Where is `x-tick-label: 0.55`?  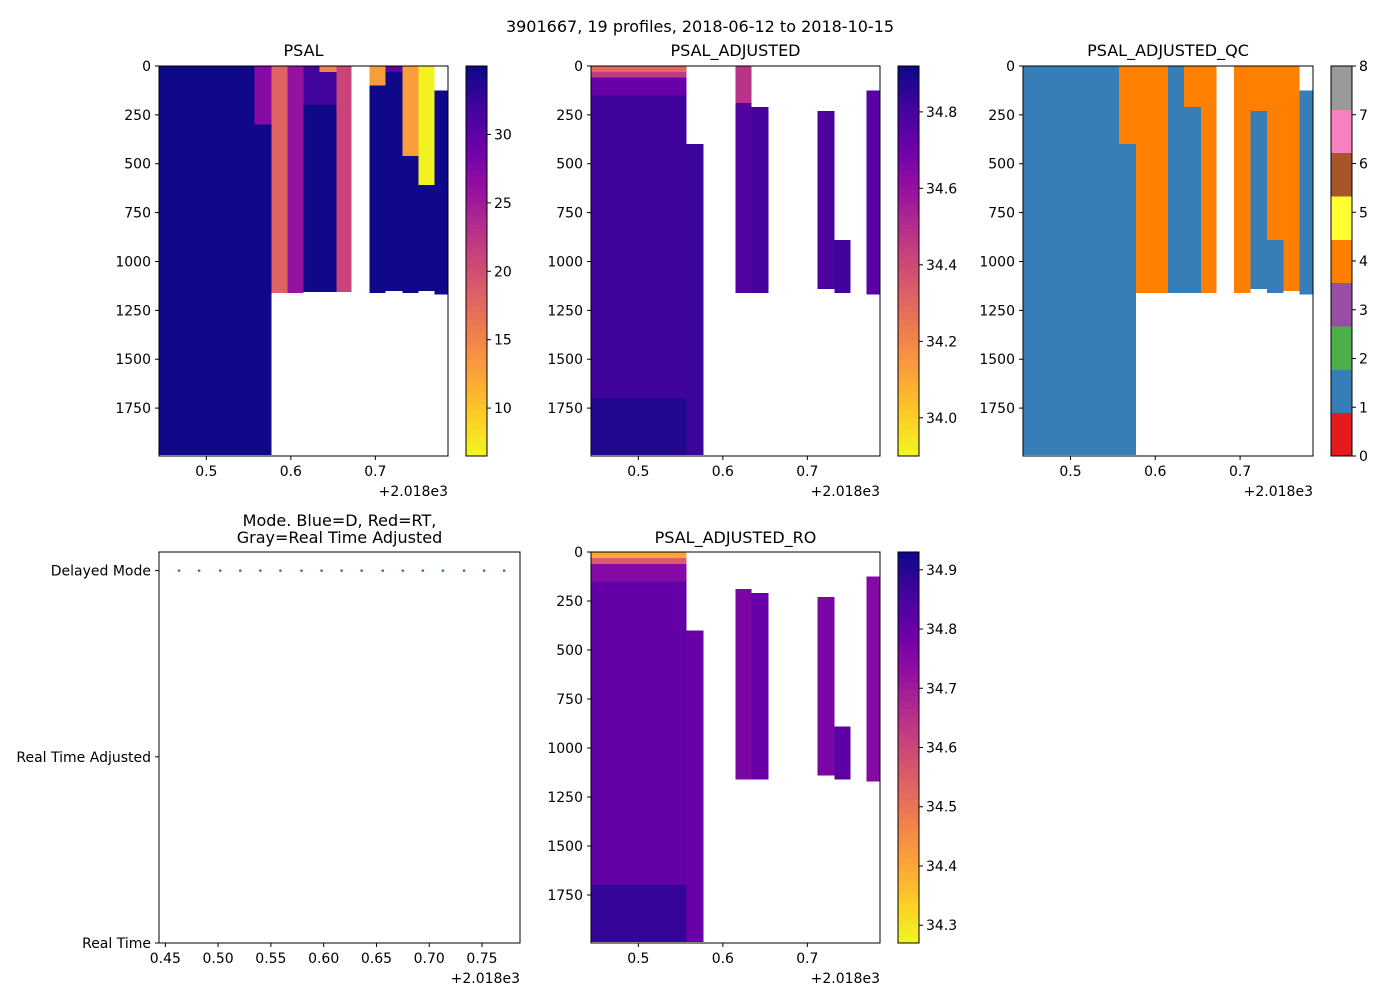 x-tick-label: 0.55 is located at coordinates (270, 959).